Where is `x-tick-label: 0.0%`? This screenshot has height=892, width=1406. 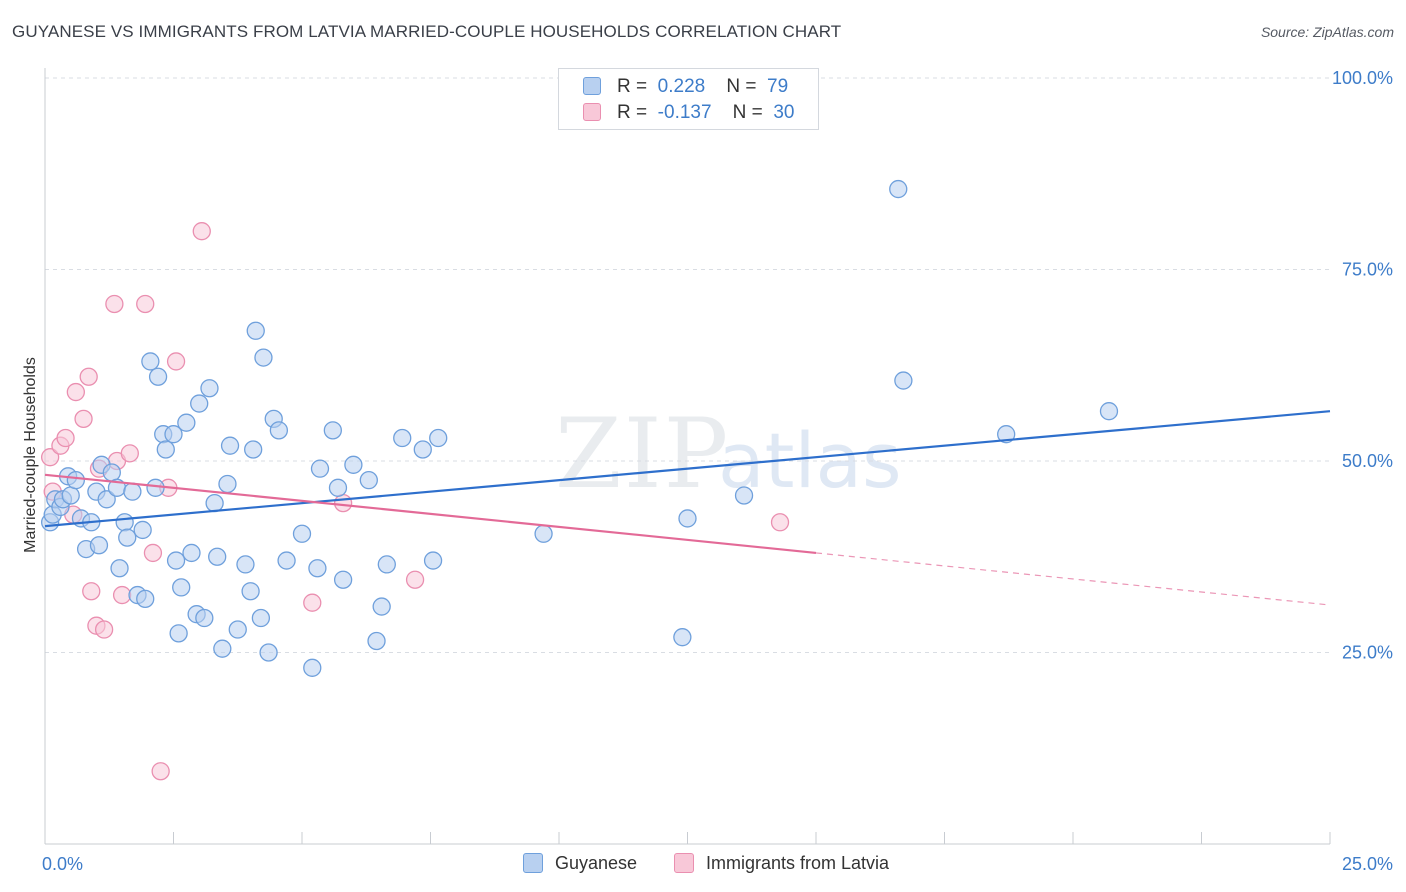
x-tick-label: 0.0% is located at coordinates (62, 864).